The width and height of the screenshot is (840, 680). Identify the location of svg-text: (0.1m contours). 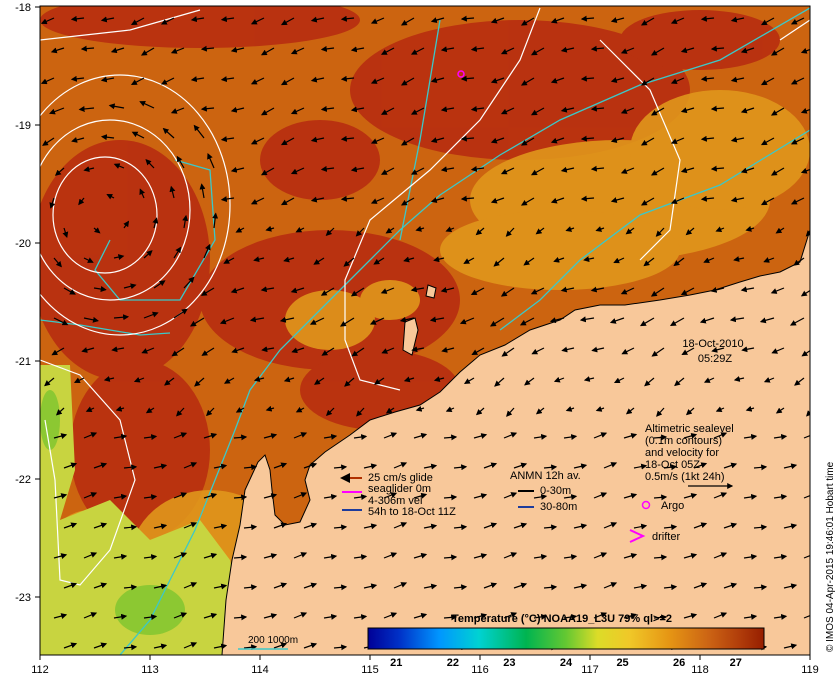
(683, 441).